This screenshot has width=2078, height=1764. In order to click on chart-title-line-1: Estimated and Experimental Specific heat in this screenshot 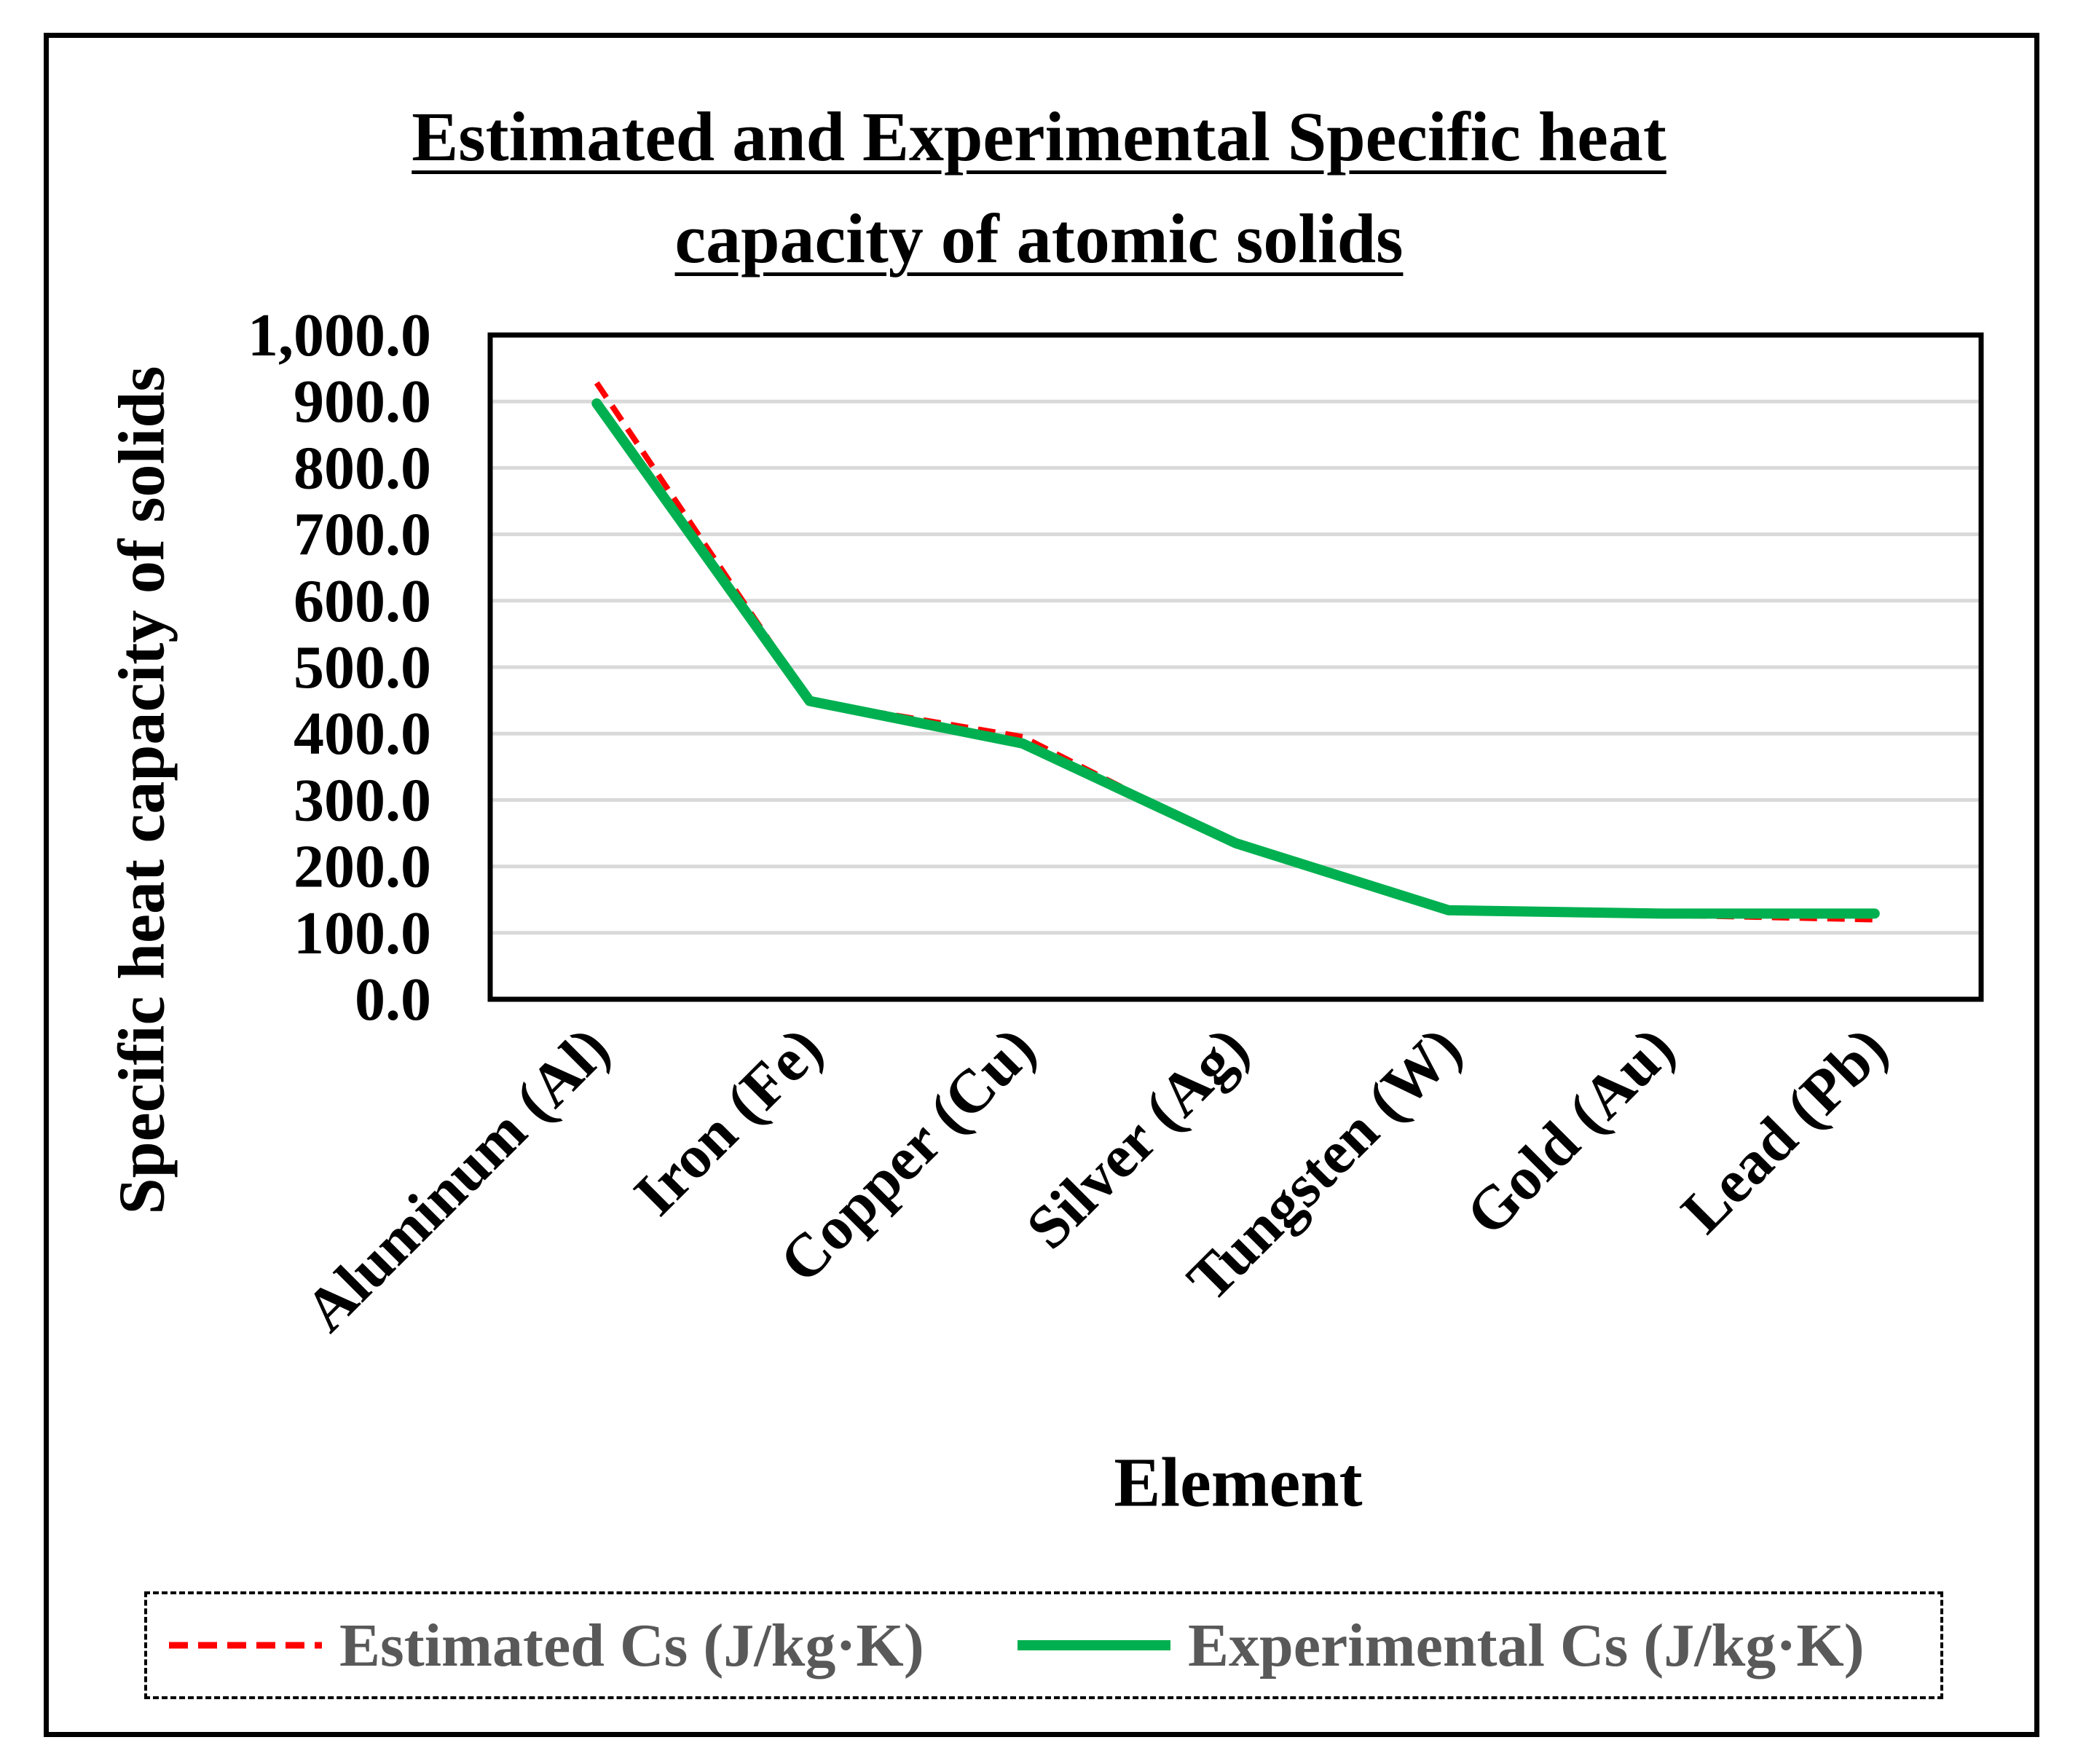, I will do `click(1039, 137)`.